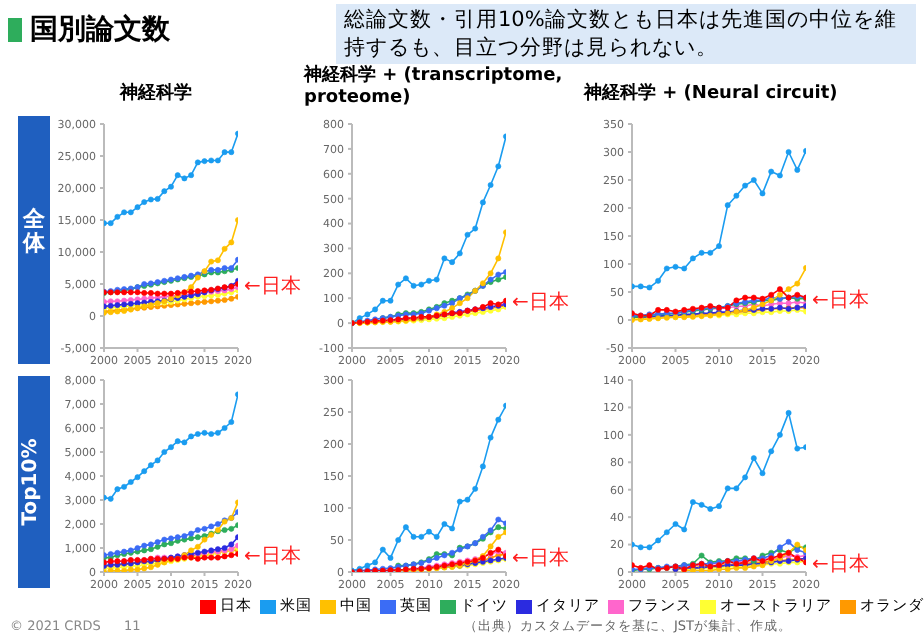 This screenshot has height=640, width=924. Describe the element at coordinates (626, 34) in the screenshot. I see `text: 総論文数・引用10%論文数とも日本は先進国の中位を維持するも、目立つ分野は見られない。` at that location.